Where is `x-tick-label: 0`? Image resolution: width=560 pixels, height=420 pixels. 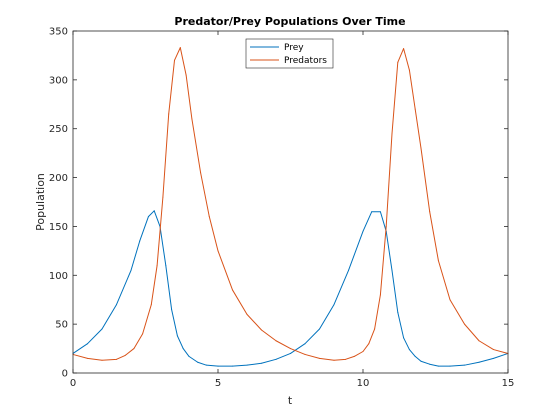 x-tick-label: 0 is located at coordinates (73, 383).